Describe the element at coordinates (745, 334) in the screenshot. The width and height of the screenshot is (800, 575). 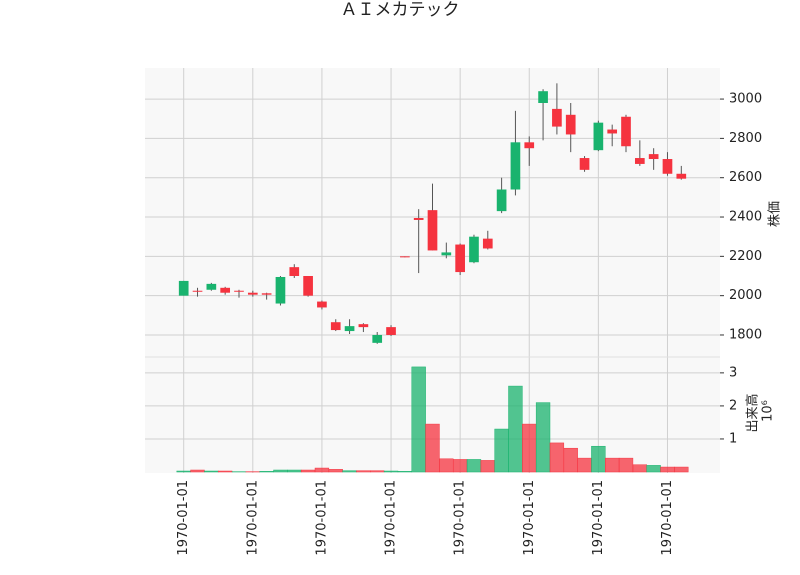
I see `y-tick-label: 1800` at that location.